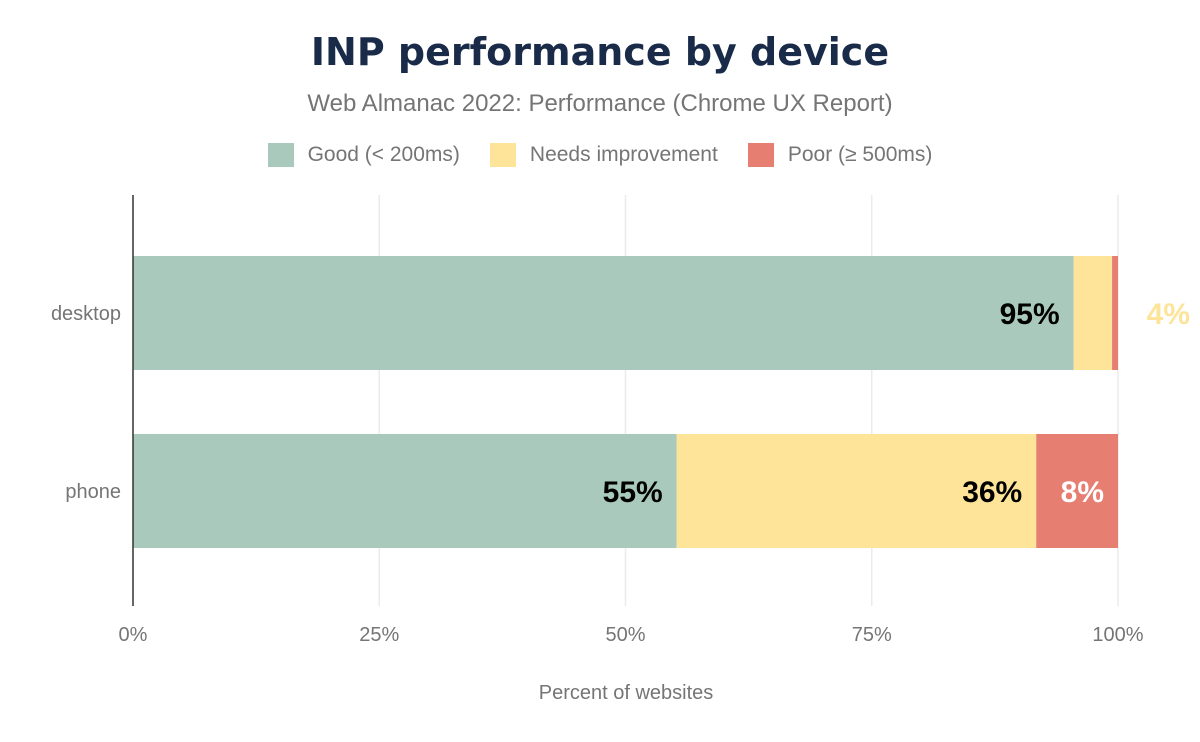  I want to click on x-tick-label: 50%, so click(625, 635).